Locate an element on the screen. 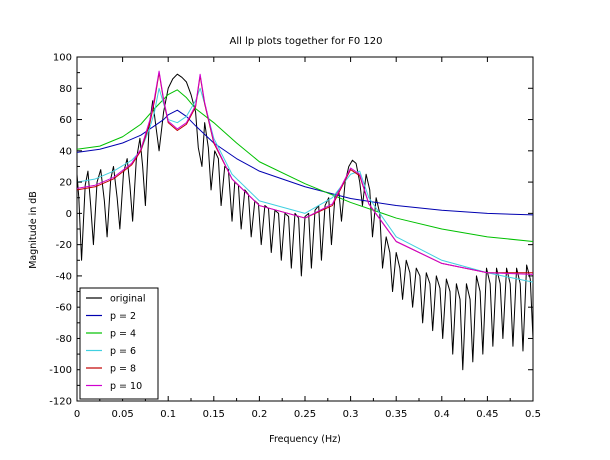 The width and height of the screenshot is (610, 460). x-tick-label: 0.5 is located at coordinates (533, 414).